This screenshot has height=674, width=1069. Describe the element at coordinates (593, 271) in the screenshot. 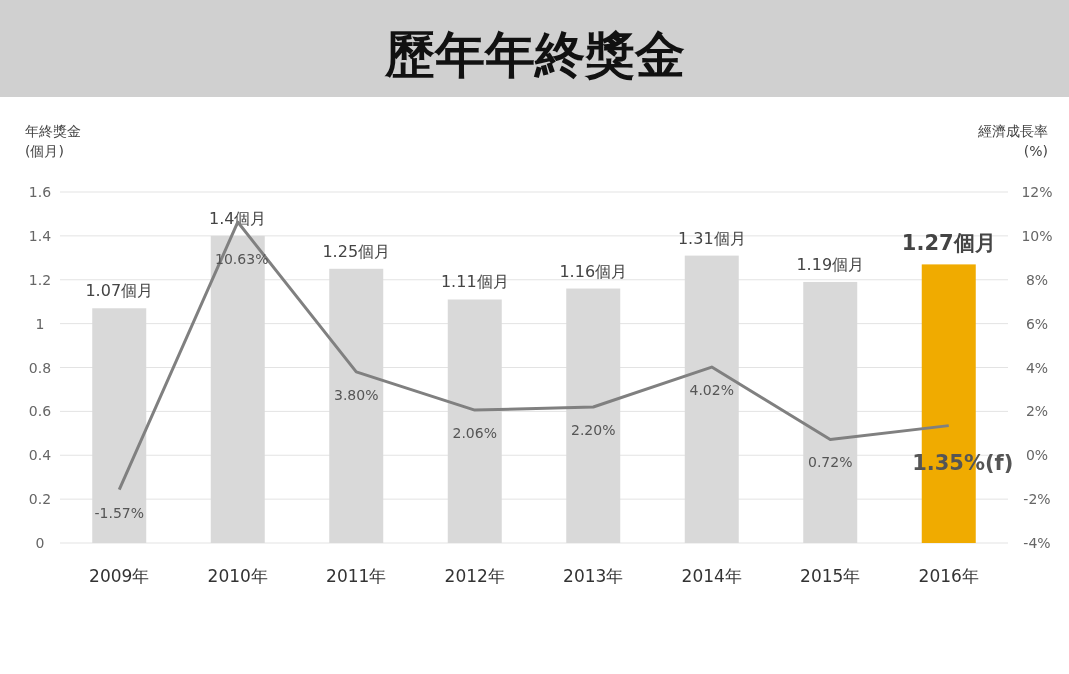

I see `data-label: 1.16個月` at that location.